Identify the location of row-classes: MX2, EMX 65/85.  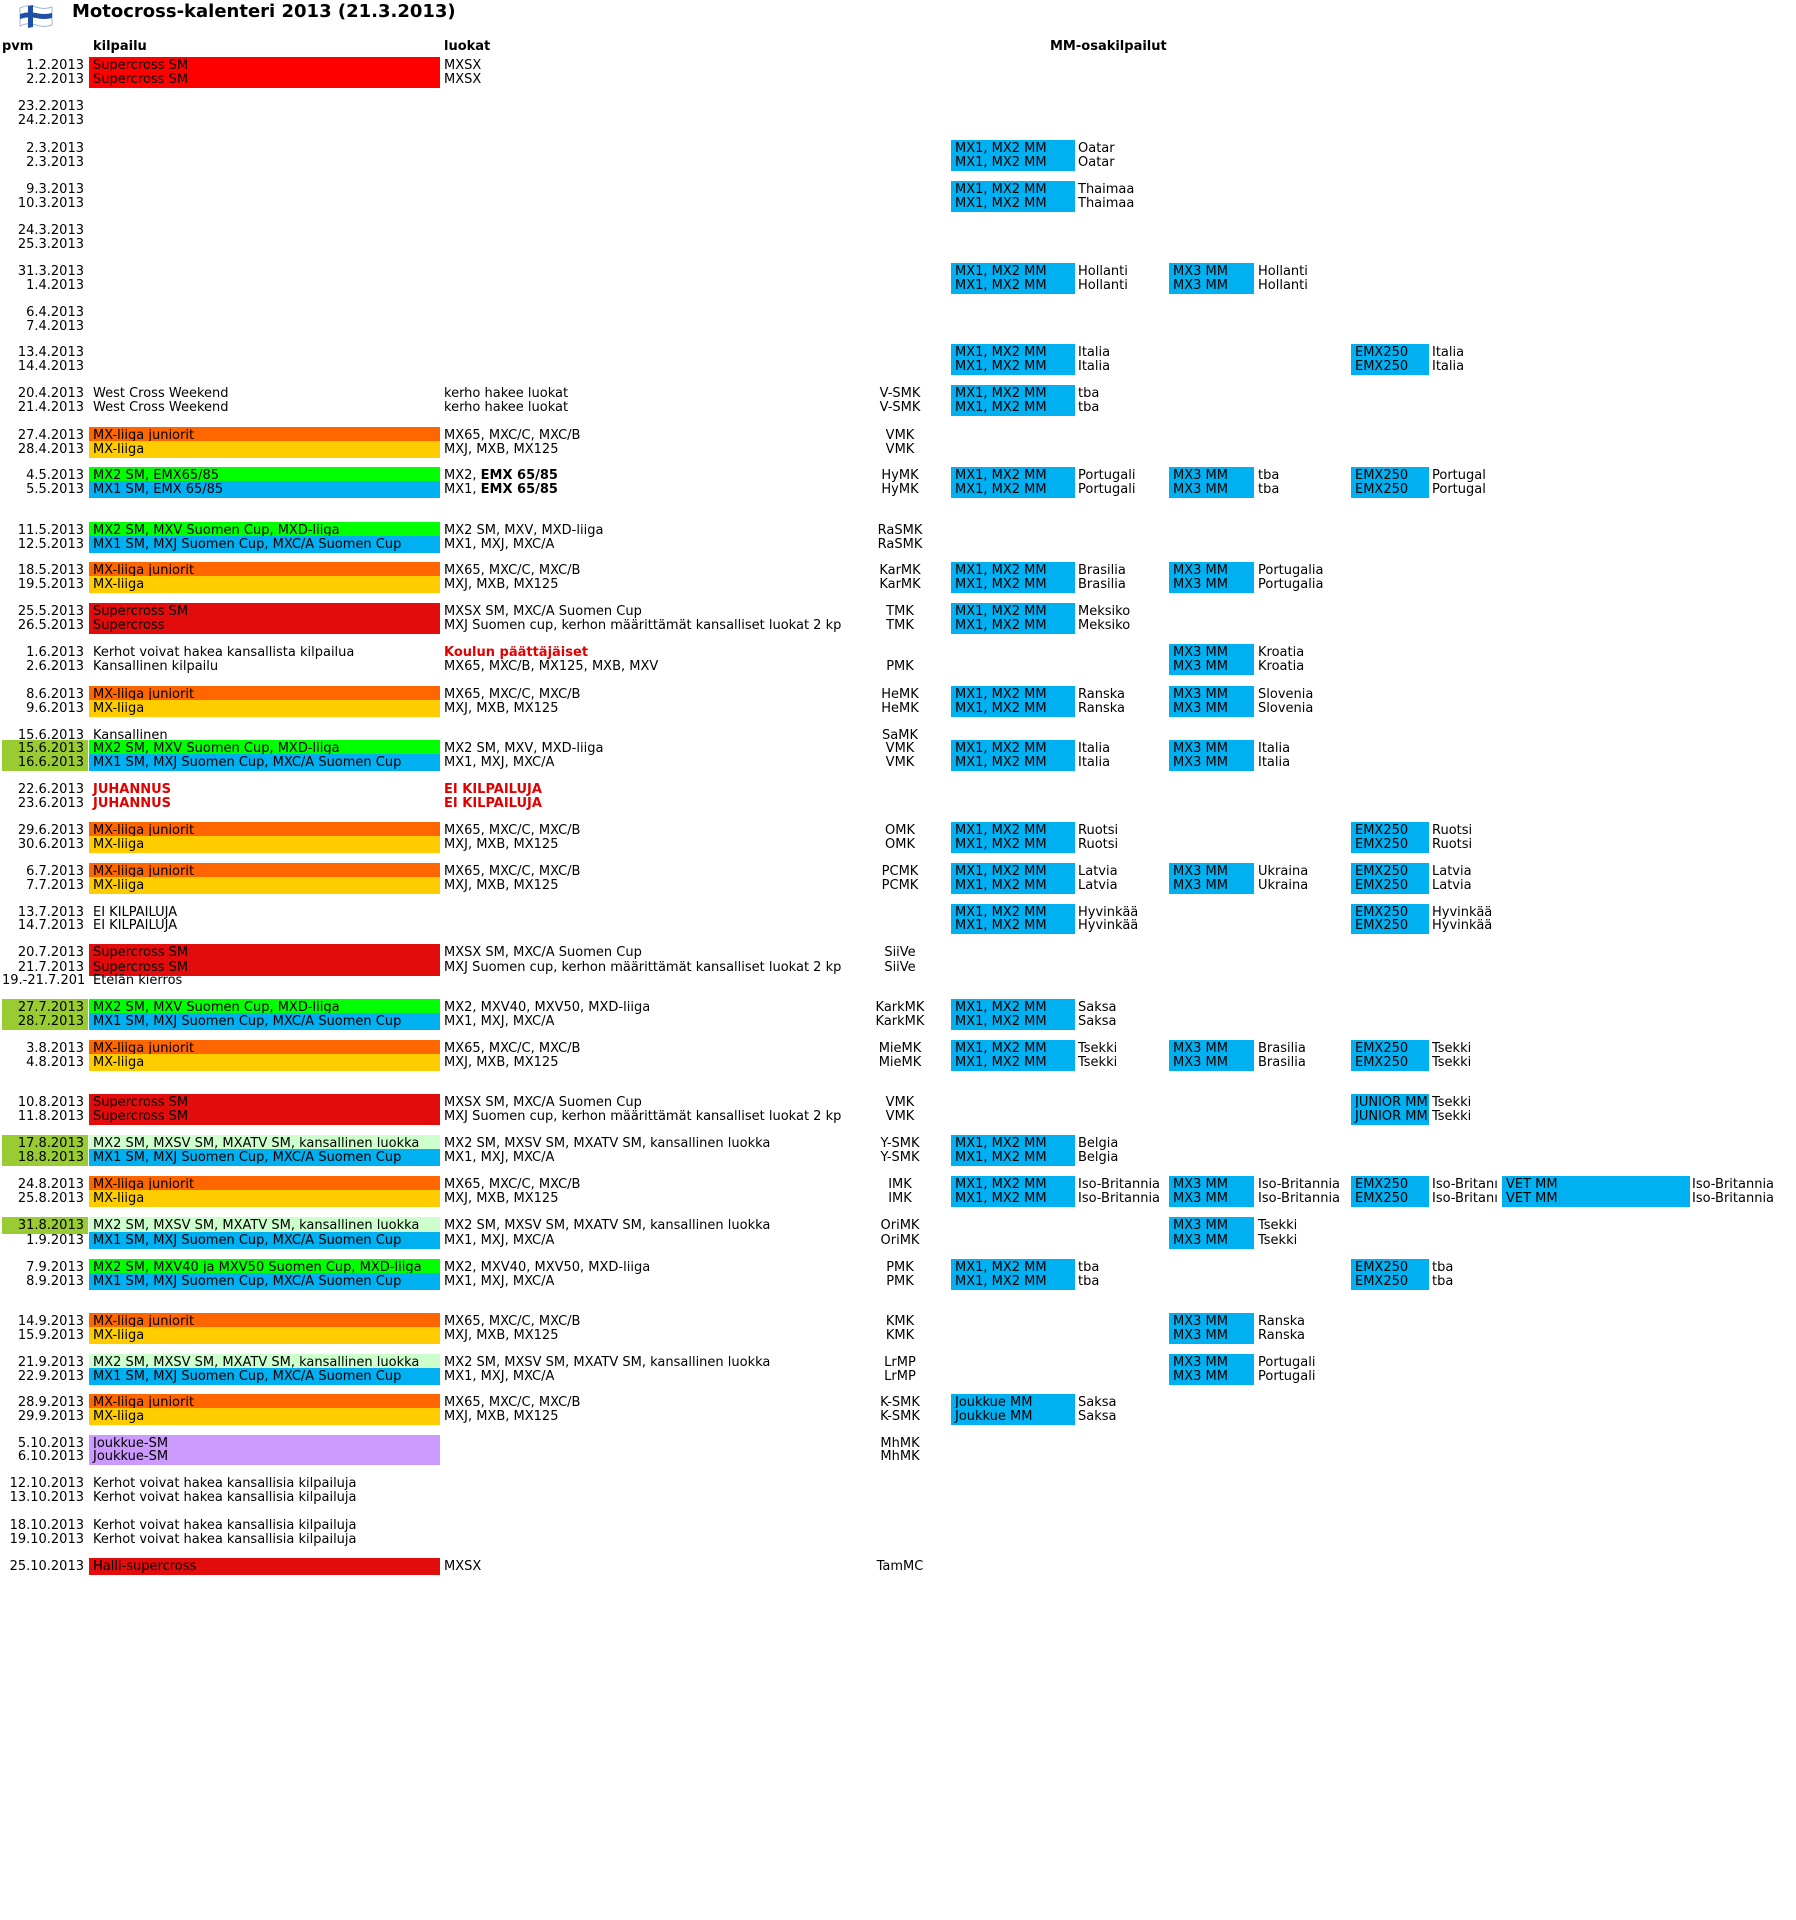
(645, 475).